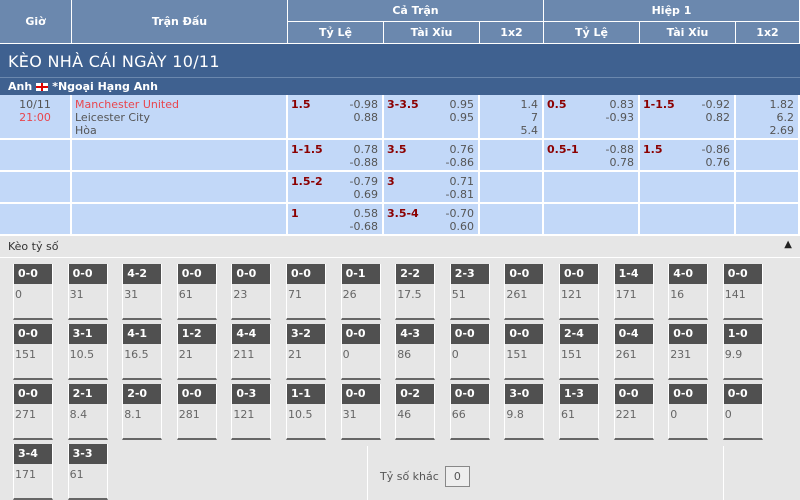 This screenshot has height=500, width=800. What do you see at coordinates (112, 117) in the screenshot?
I see `away-team: Leicester City` at bounding box center [112, 117].